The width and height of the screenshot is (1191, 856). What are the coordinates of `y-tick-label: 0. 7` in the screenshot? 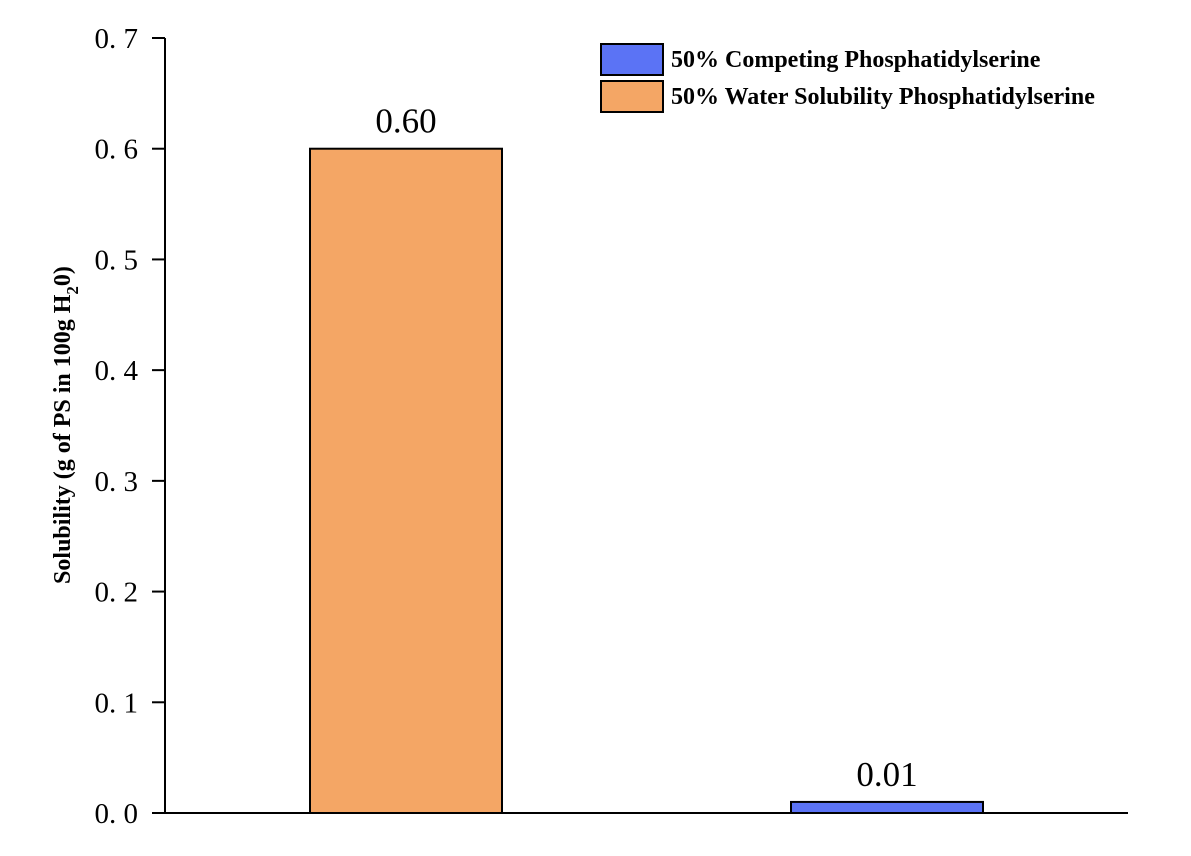 It's located at (117, 39).